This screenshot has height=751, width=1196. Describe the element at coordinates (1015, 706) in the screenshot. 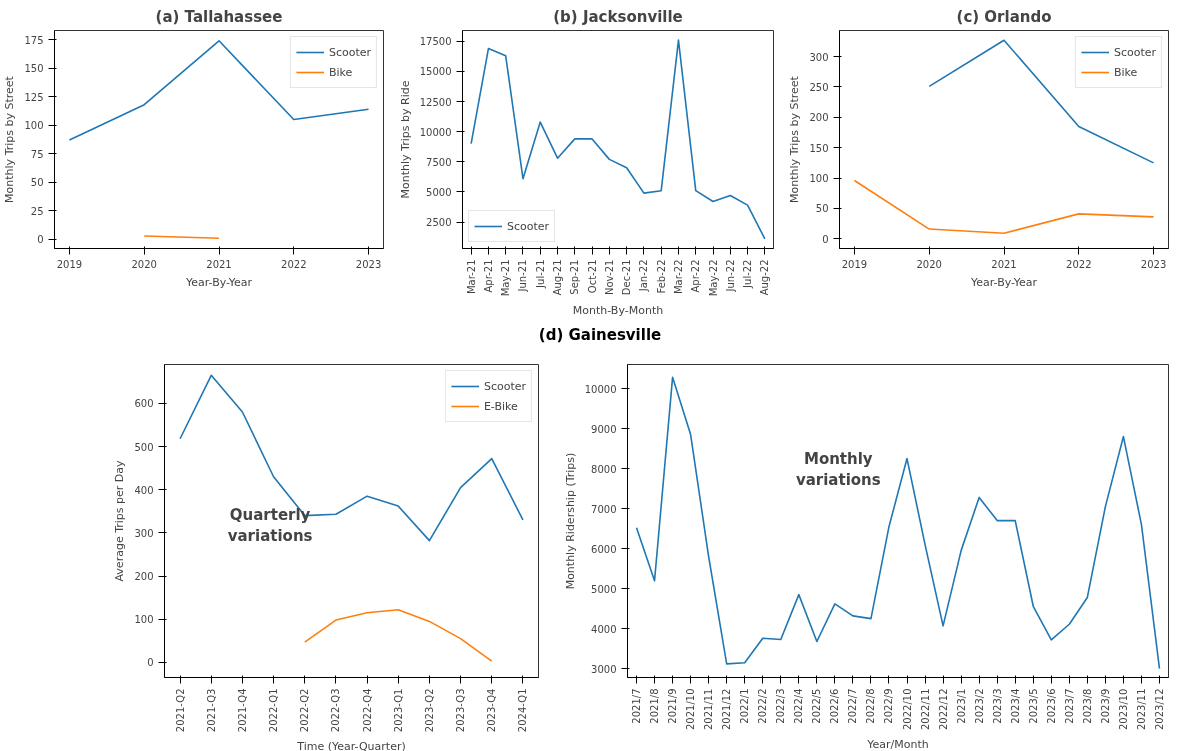

I see `x-tick-label: 2023/4` at that location.